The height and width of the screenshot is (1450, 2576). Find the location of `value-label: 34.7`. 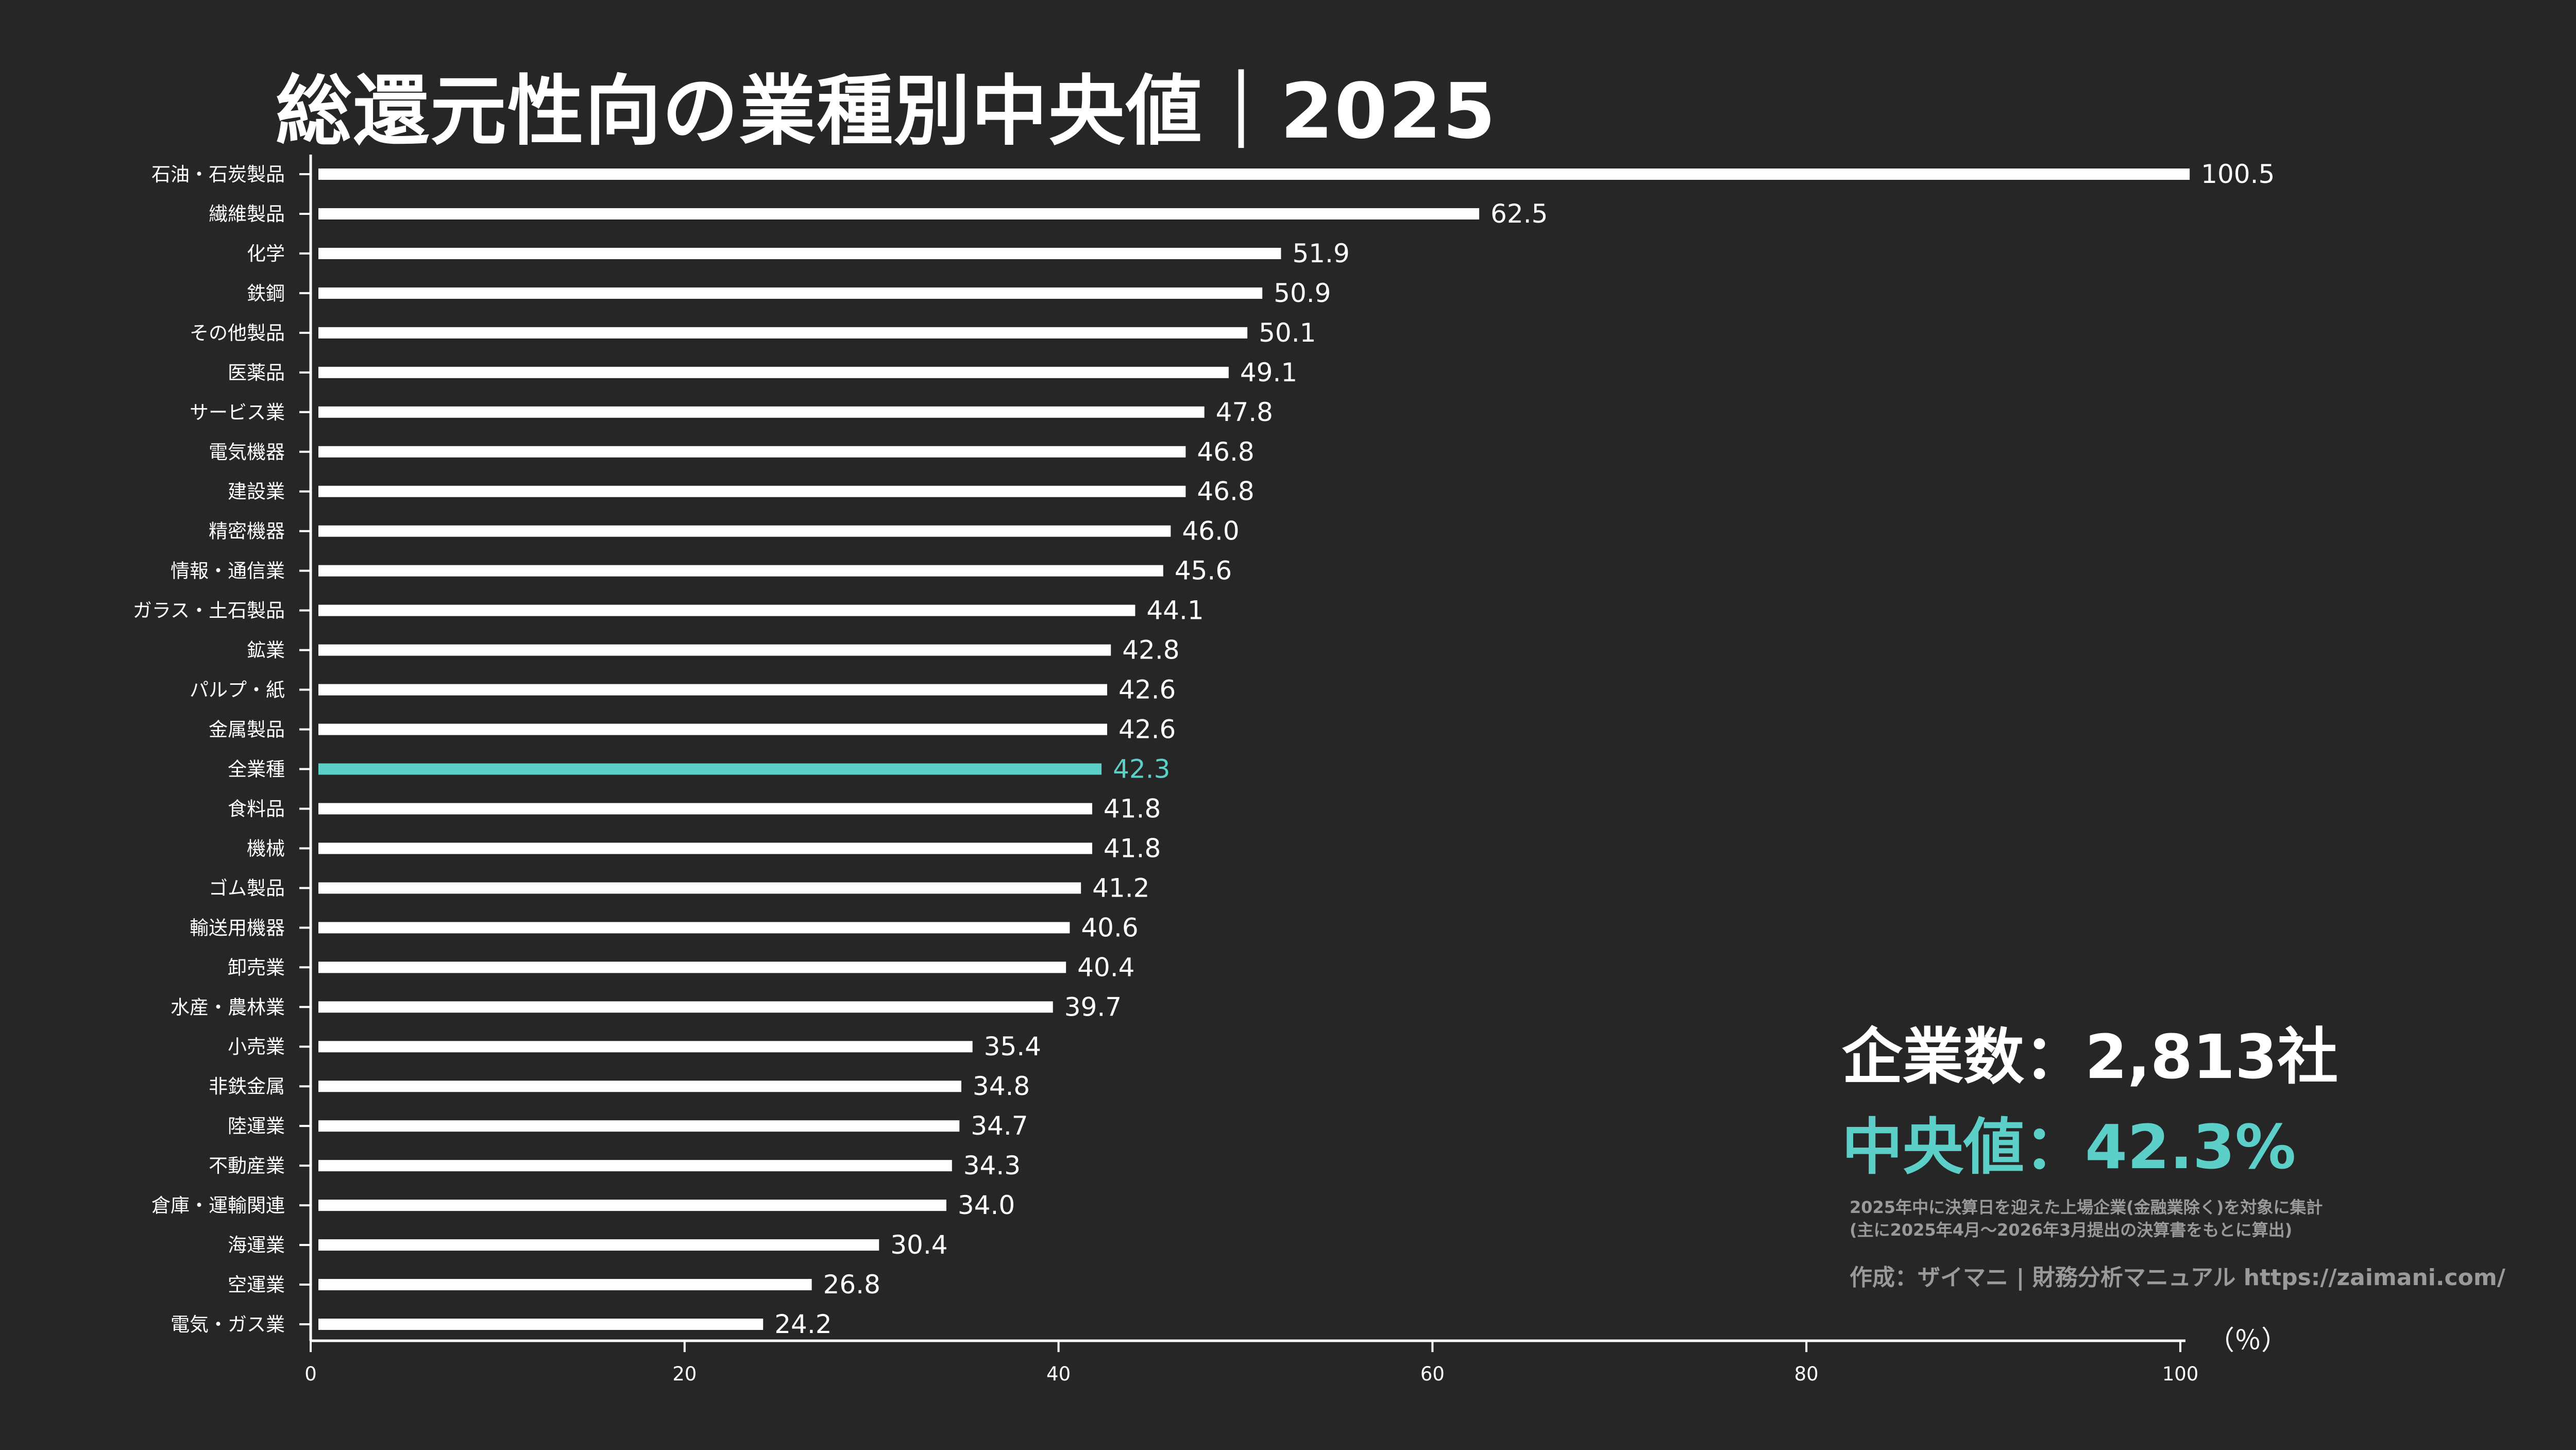

value-label: 34.7 is located at coordinates (999, 1126).